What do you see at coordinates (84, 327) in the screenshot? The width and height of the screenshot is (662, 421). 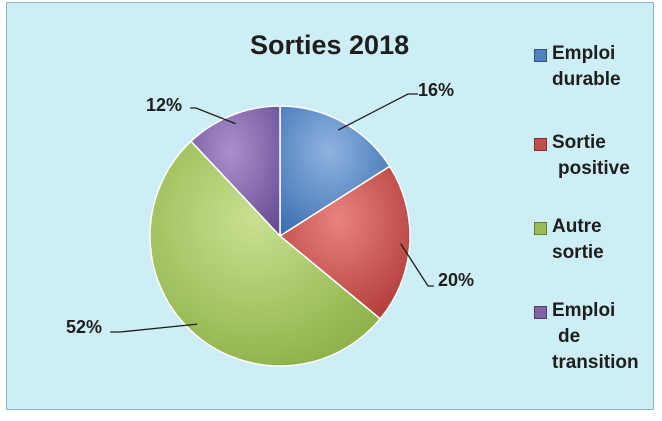 I see `data-label-autre-sortie: 52%` at bounding box center [84, 327].